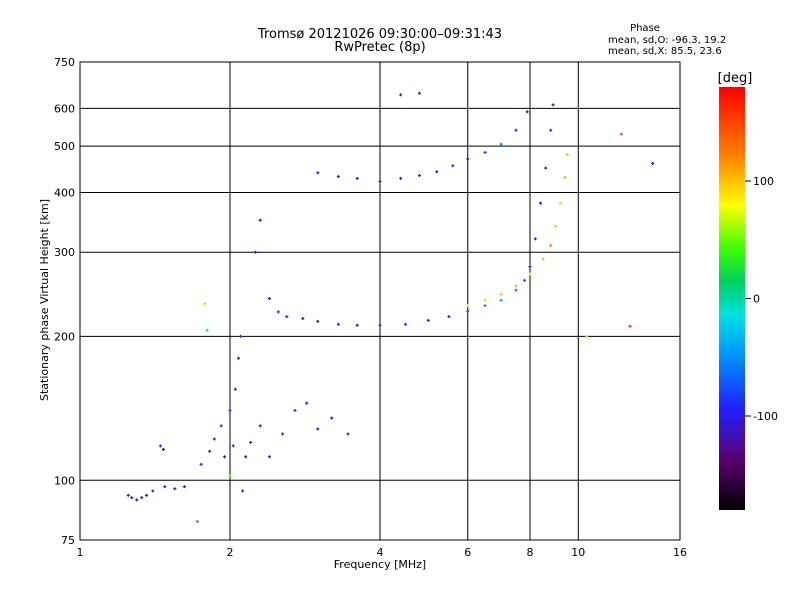 The height and width of the screenshot is (600, 800). Describe the element at coordinates (680, 552) in the screenshot. I see `x-tick-label: 16` at that location.